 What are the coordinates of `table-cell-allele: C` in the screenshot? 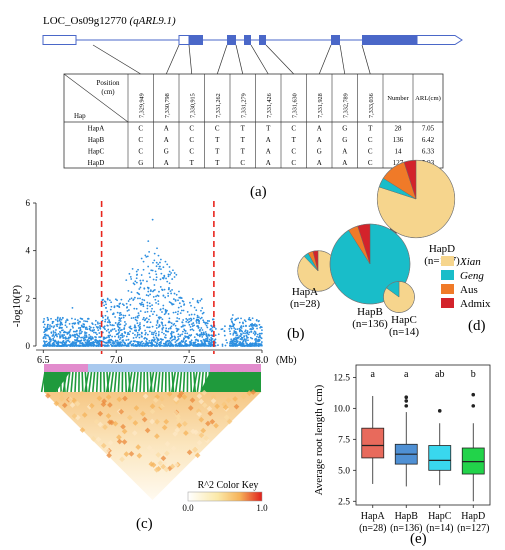 It's located at (217, 128).